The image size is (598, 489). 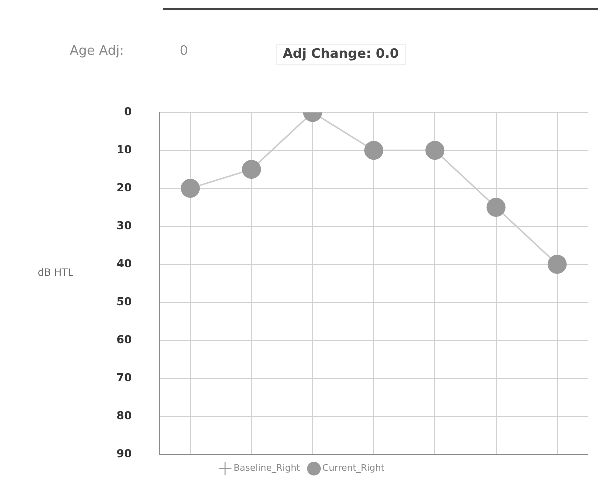 I want to click on y-tick-label: 60, so click(x=124, y=339).